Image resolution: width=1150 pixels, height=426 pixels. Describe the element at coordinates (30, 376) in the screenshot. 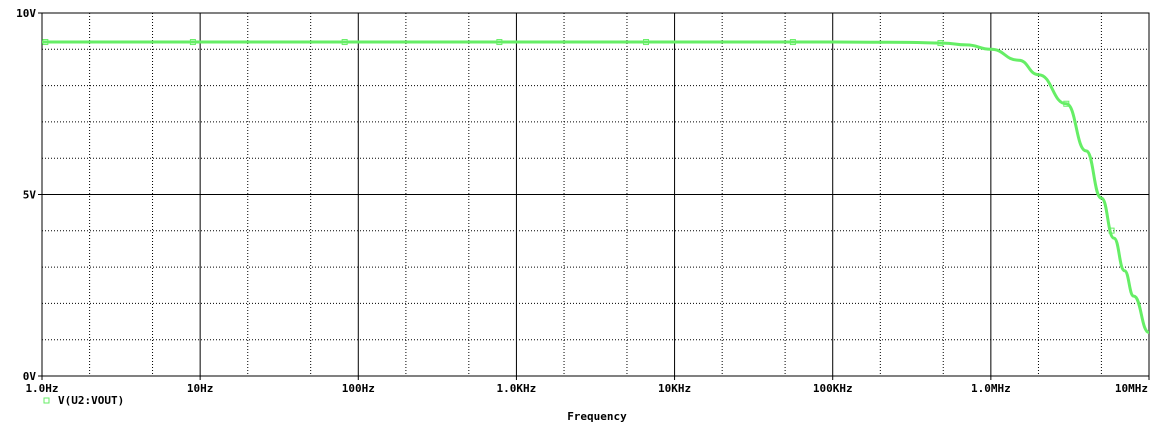

I see `y-tick-label: 0V` at that location.